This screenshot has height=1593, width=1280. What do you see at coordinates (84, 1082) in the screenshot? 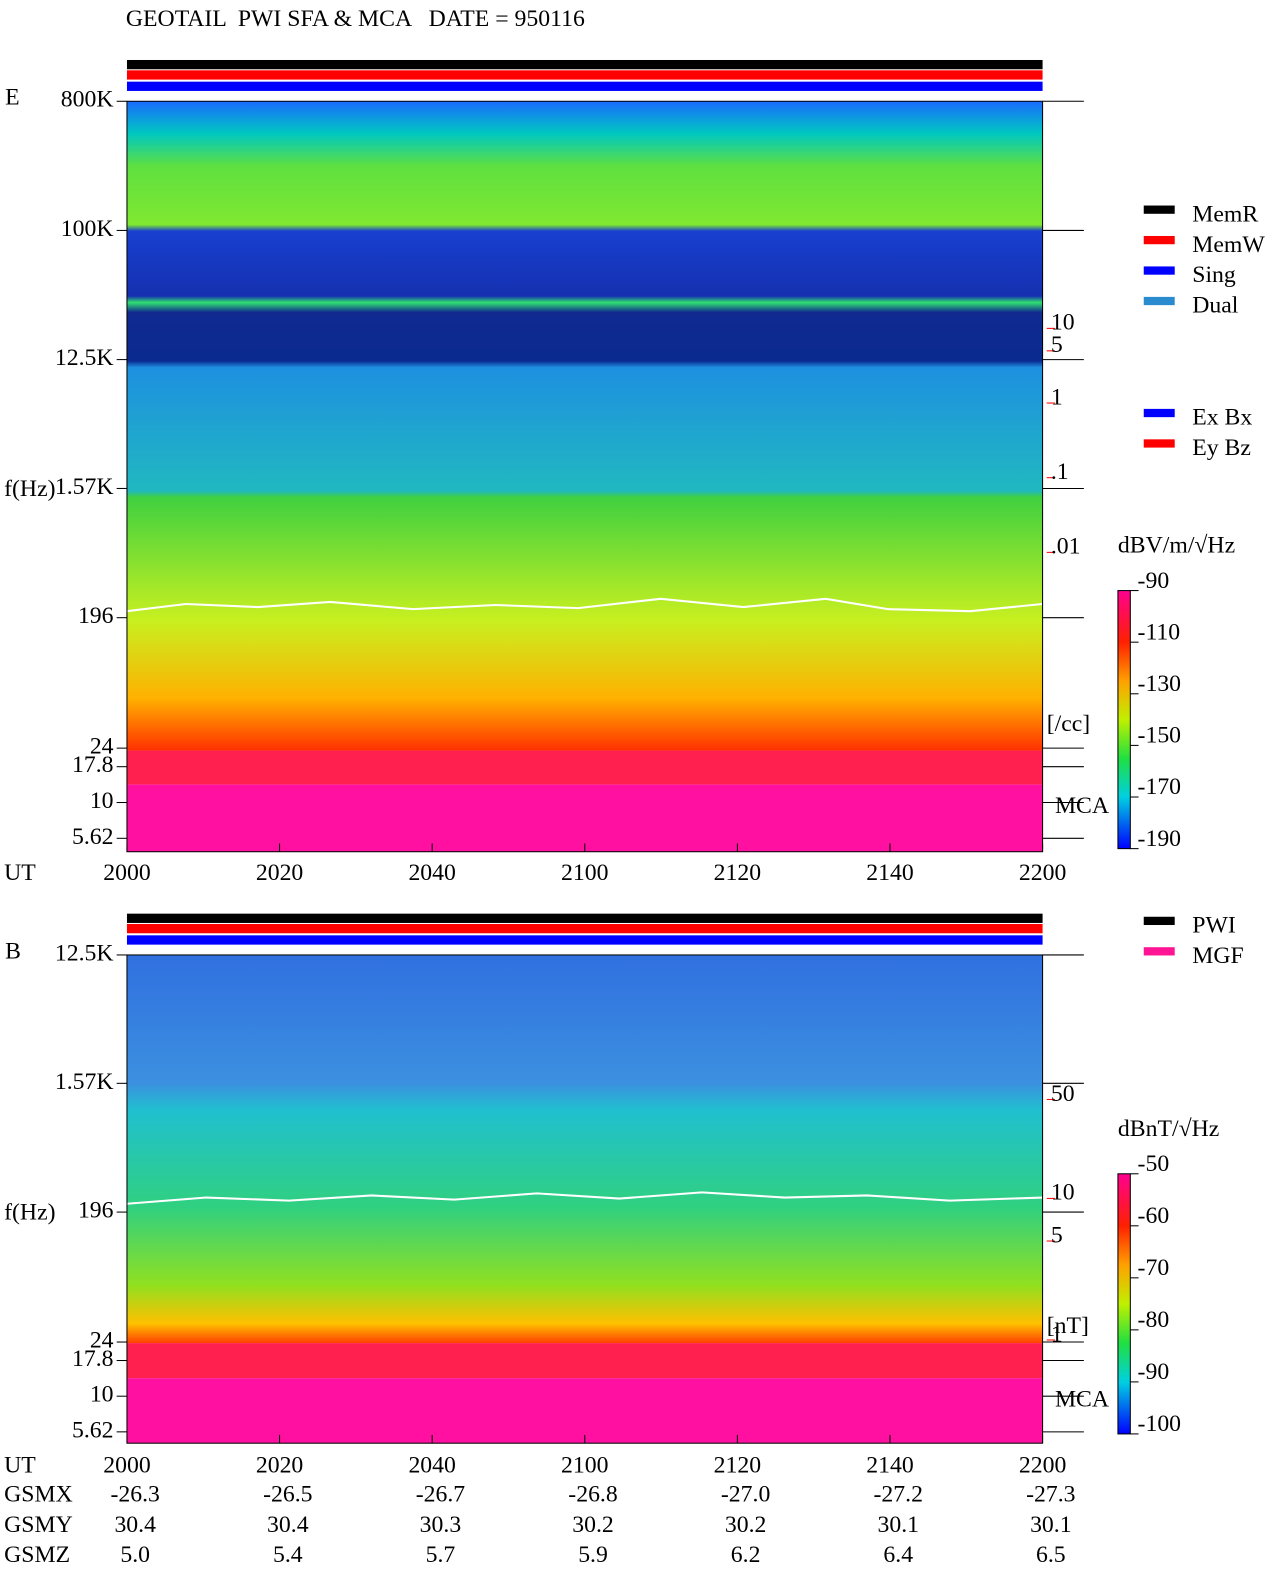
I see `y-tick-label: 1.57K` at bounding box center [84, 1082].